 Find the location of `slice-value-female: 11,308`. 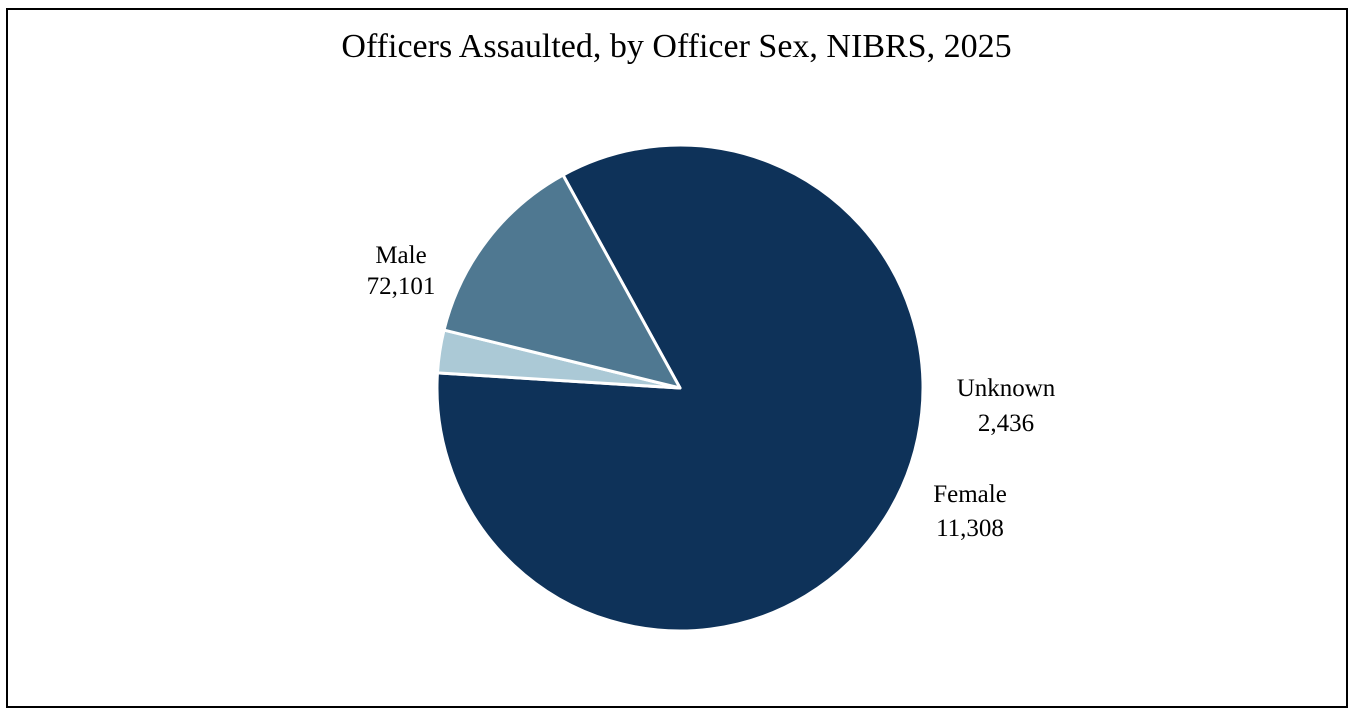

slice-value-female: 11,308 is located at coordinates (970, 528).